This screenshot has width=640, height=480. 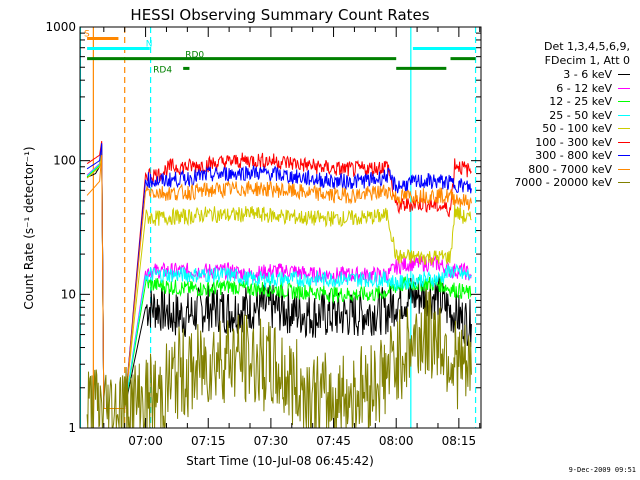 I want to click on x-tick-label: 07:45, so click(x=333, y=441).